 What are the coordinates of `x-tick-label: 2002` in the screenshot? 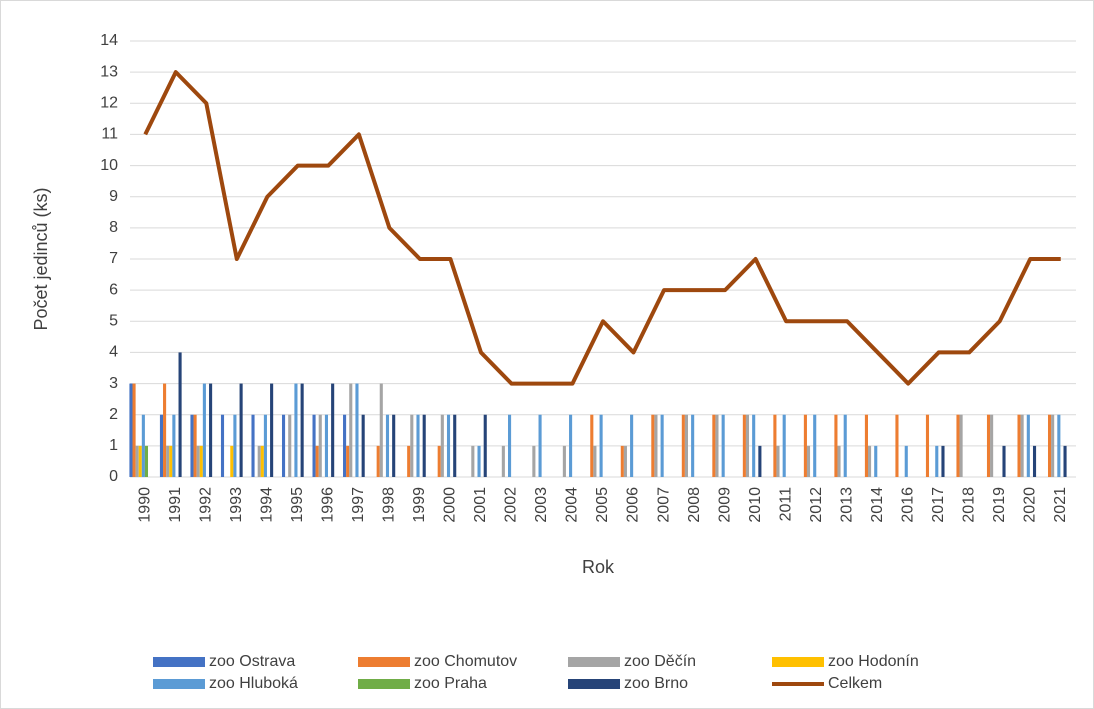 It's located at (511, 505).